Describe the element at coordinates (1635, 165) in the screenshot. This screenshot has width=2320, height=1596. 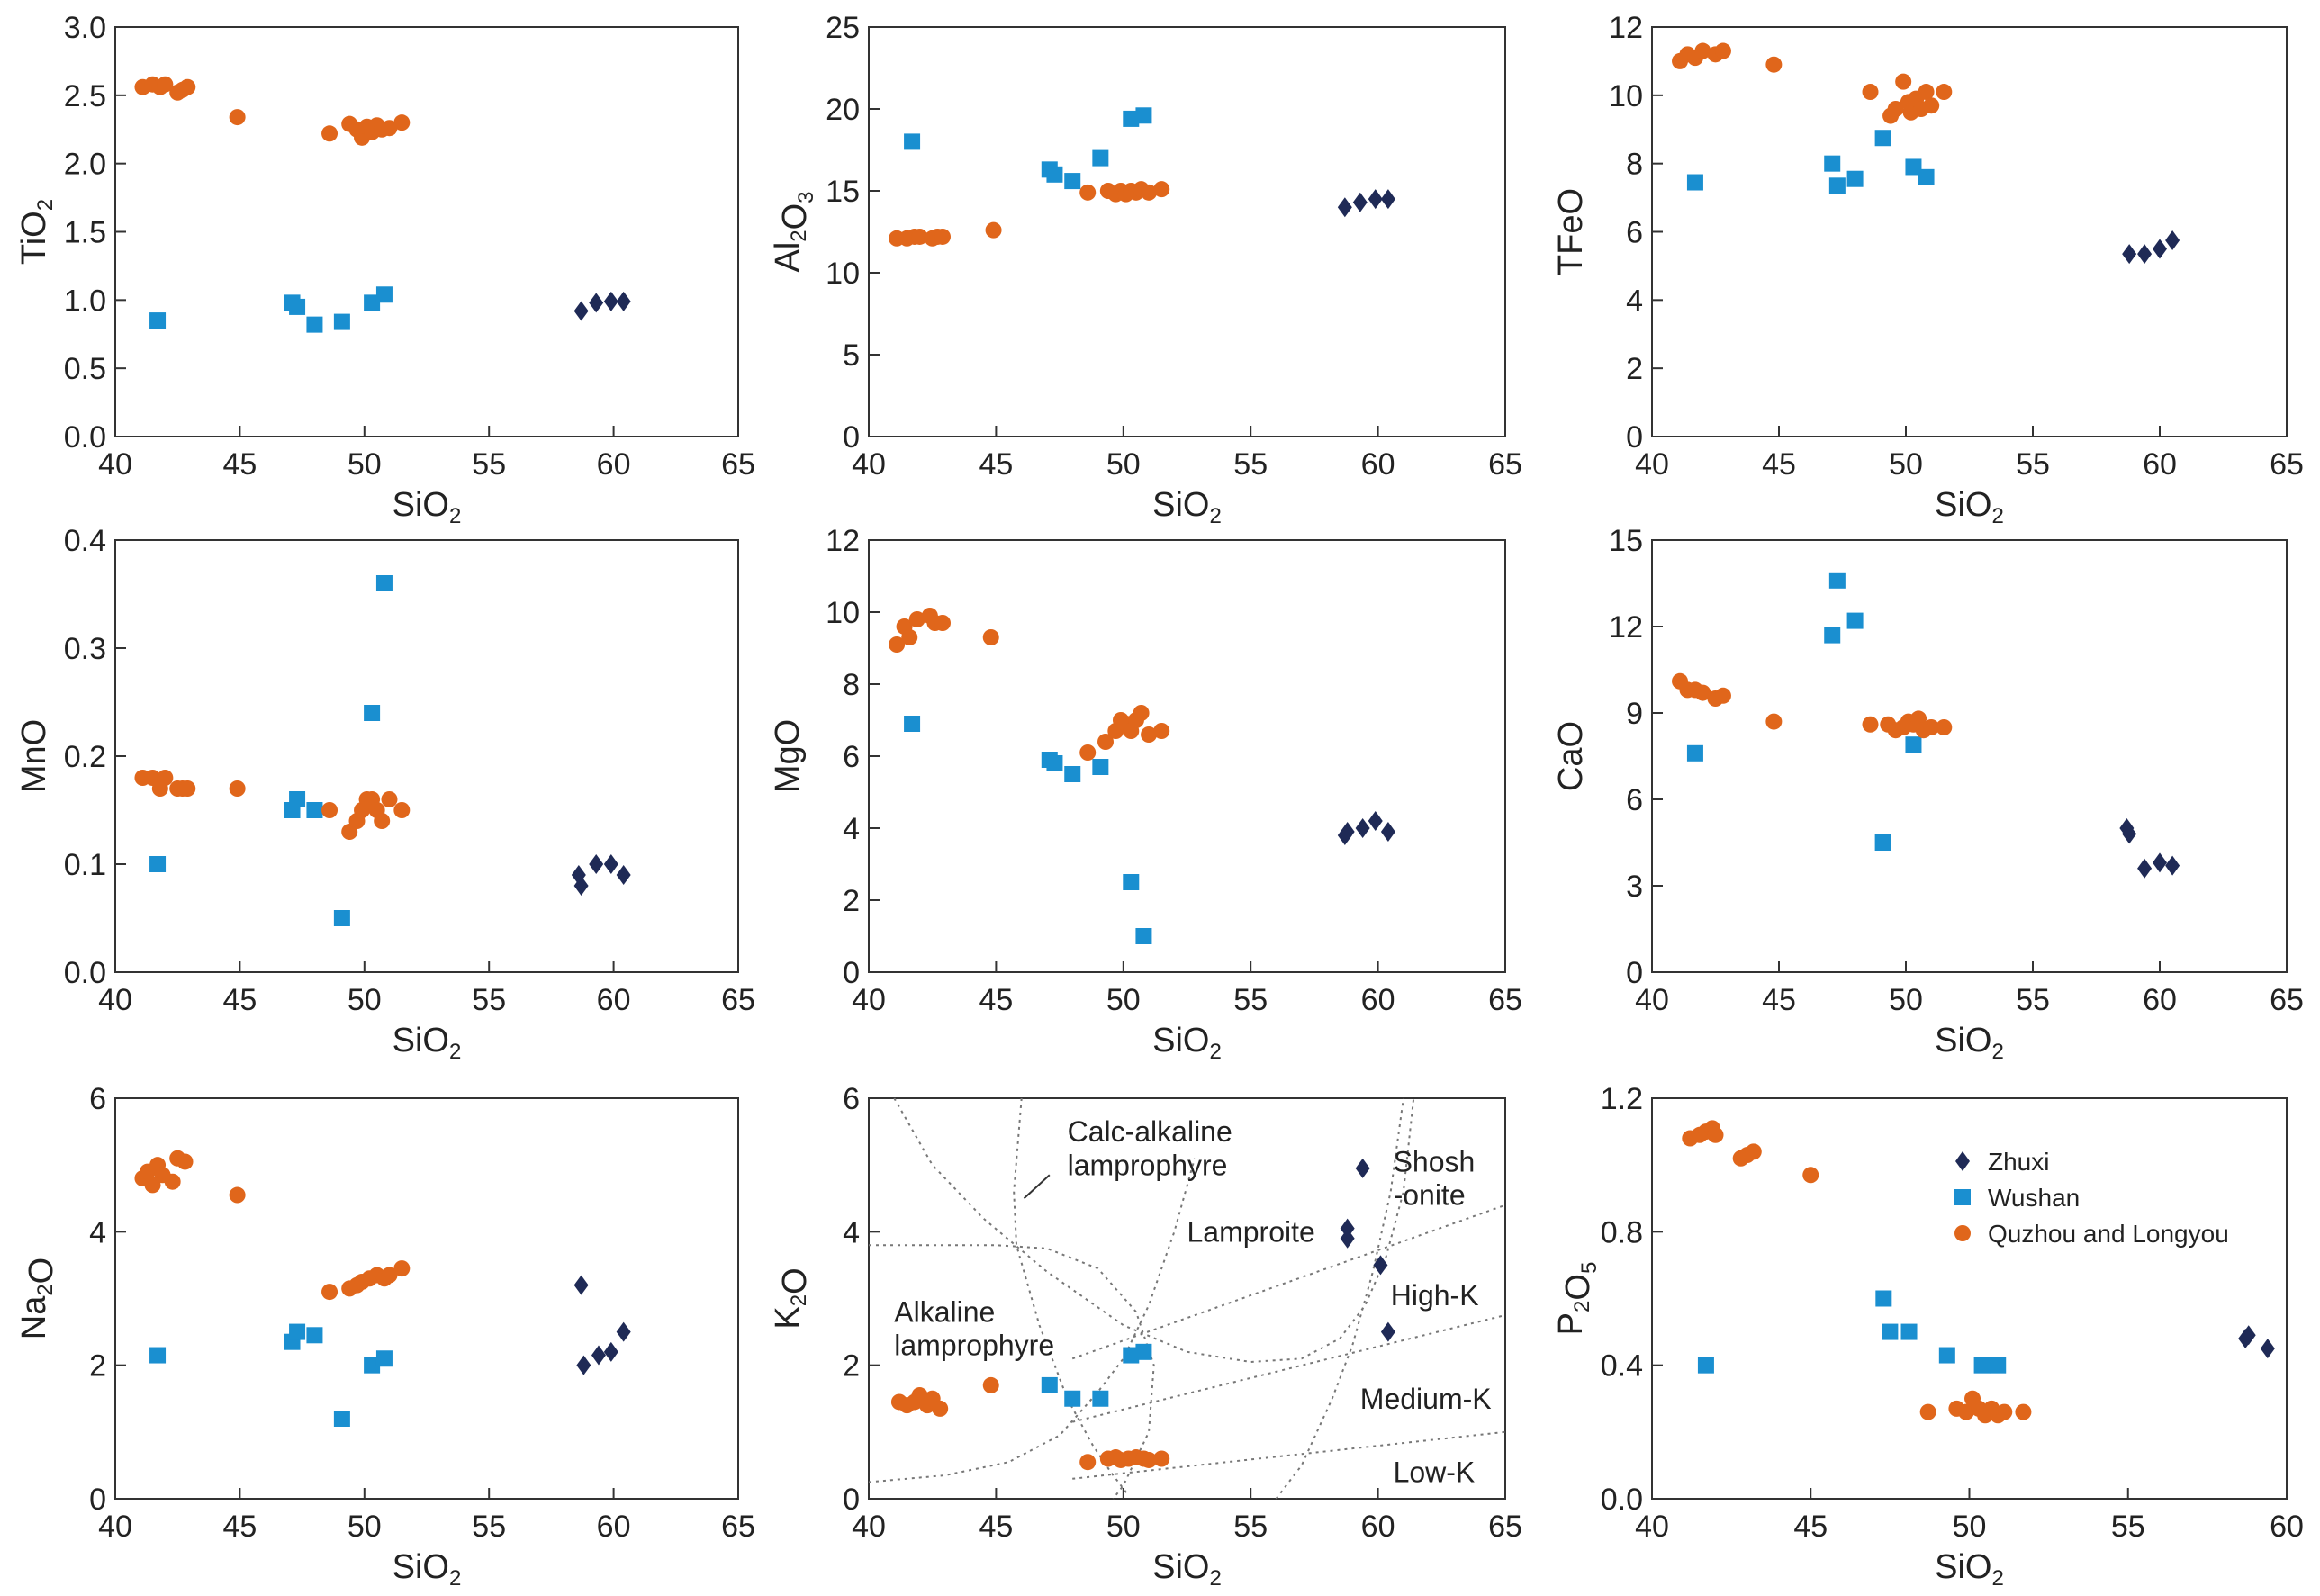
I see `y-tick-label: 8` at that location.